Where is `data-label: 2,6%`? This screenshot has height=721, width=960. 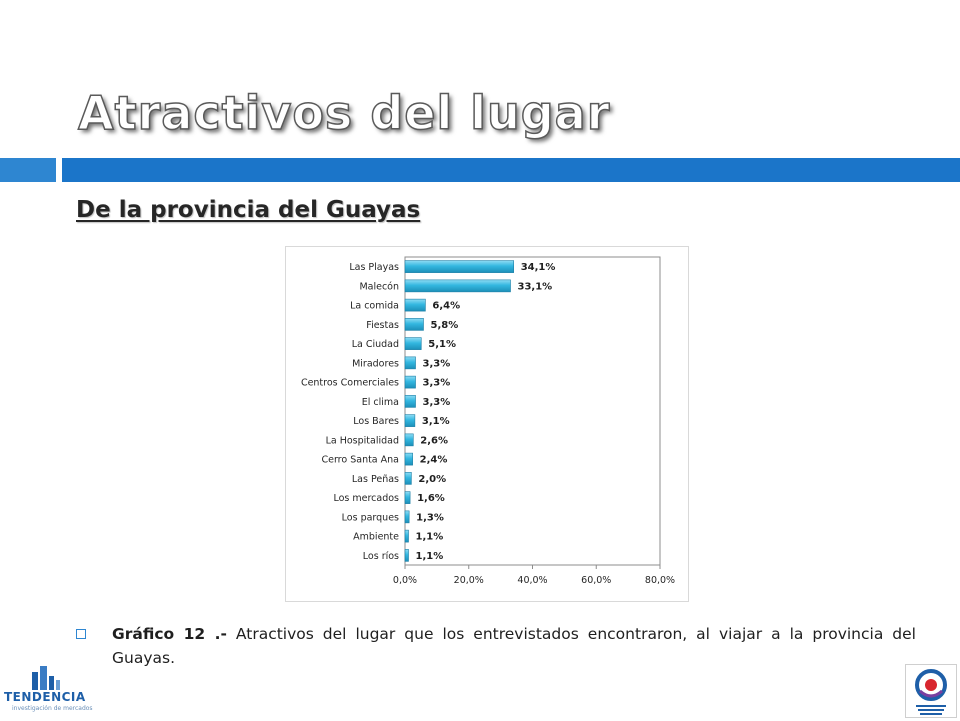 data-label: 2,6% is located at coordinates (434, 440).